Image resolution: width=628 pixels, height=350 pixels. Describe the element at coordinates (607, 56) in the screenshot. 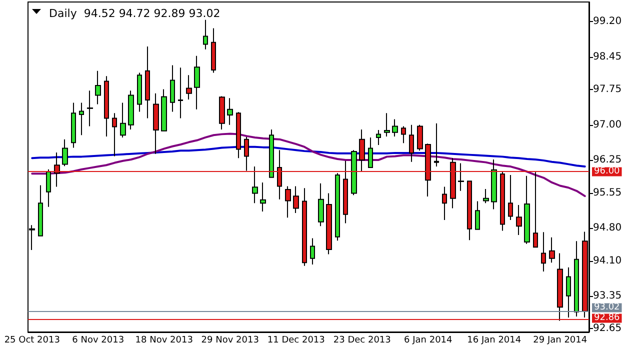

I see `y-tick-label: 98.45` at that location.